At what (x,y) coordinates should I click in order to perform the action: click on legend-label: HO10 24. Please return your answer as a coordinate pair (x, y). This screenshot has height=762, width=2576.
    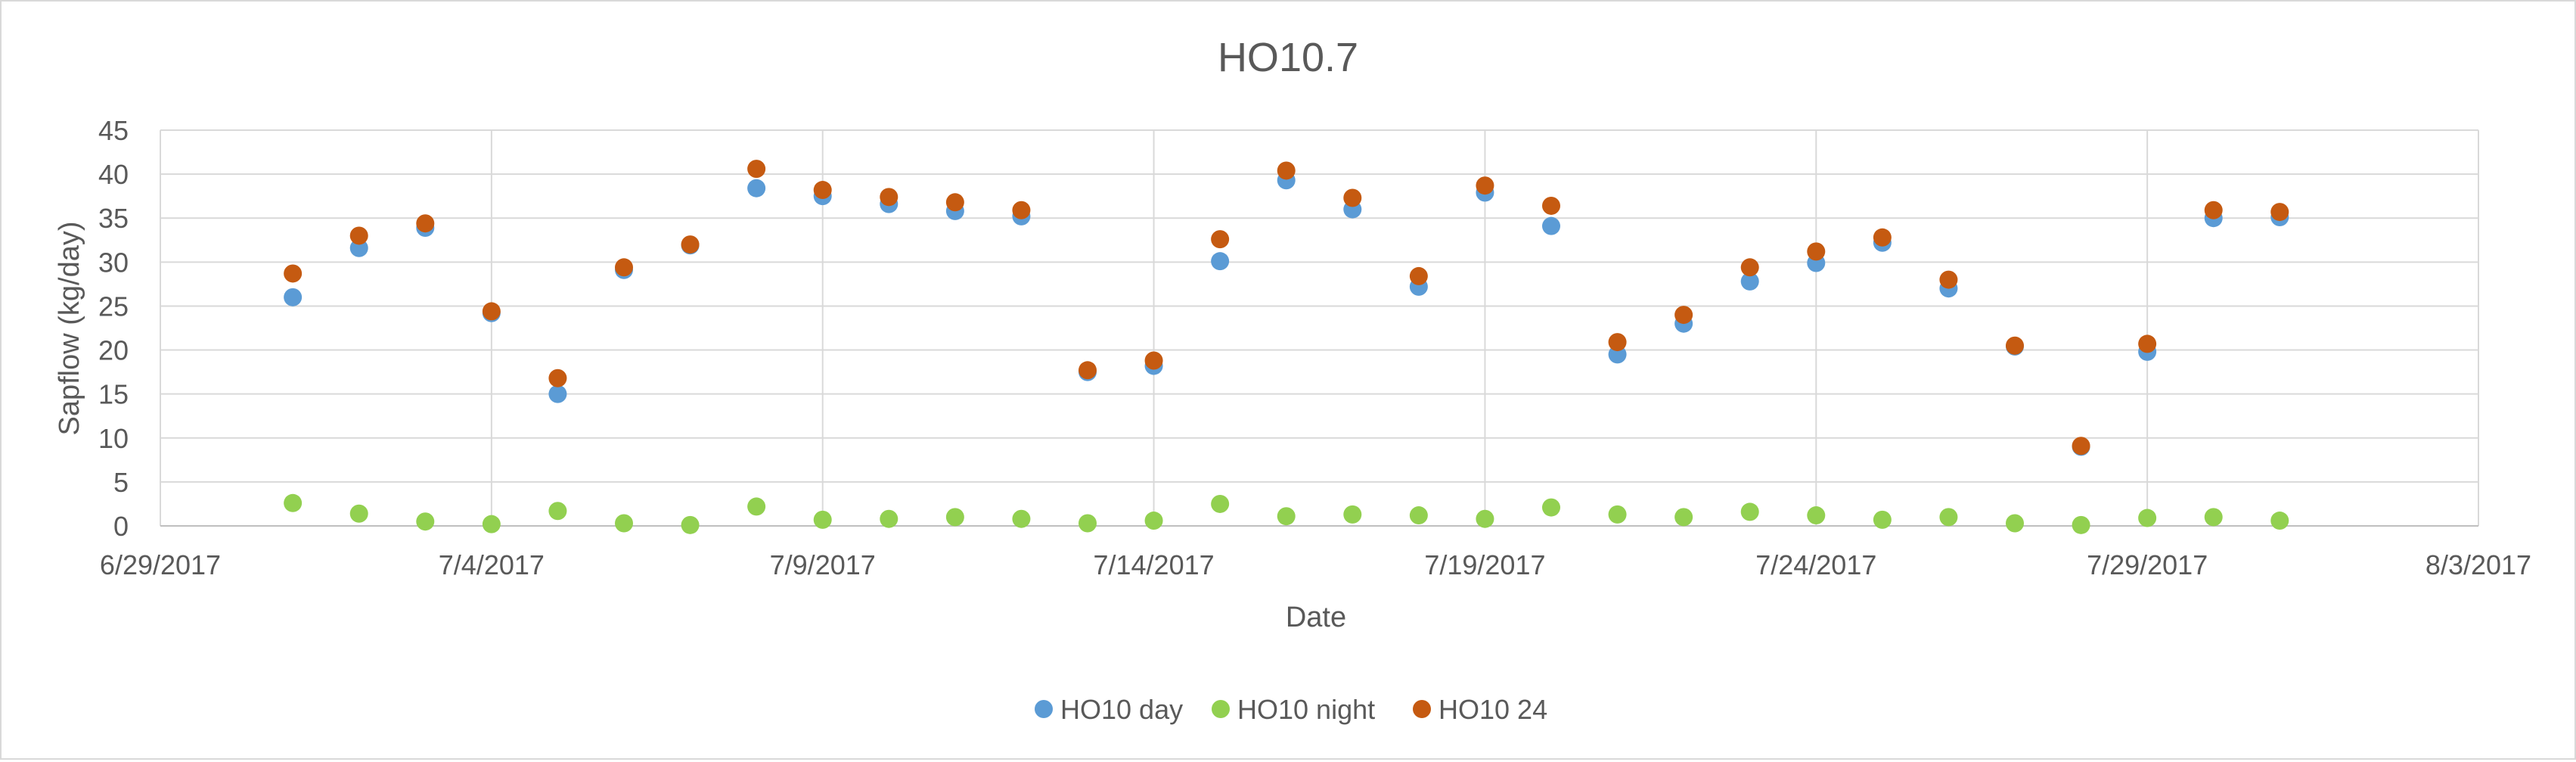
    Looking at the image, I should click on (1493, 709).